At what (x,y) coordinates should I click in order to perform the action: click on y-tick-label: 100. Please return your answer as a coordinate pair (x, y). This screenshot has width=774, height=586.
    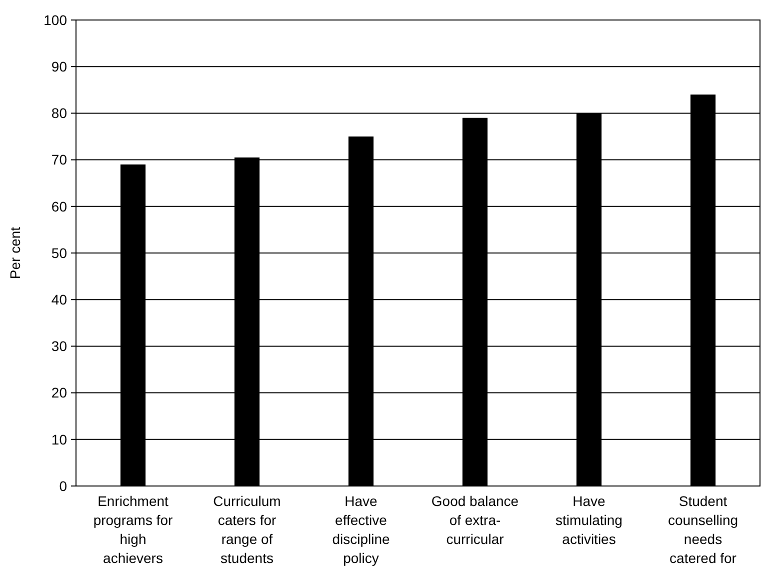
    Looking at the image, I should click on (56, 20).